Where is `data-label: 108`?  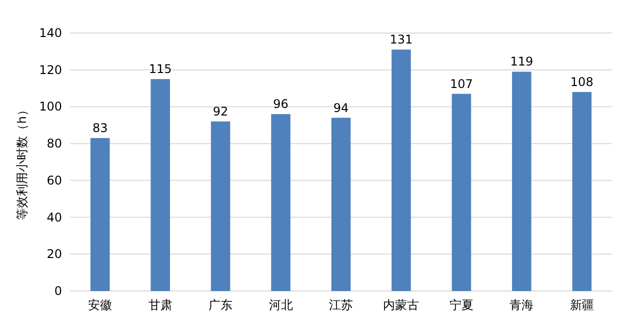 data-label: 108 is located at coordinates (582, 81).